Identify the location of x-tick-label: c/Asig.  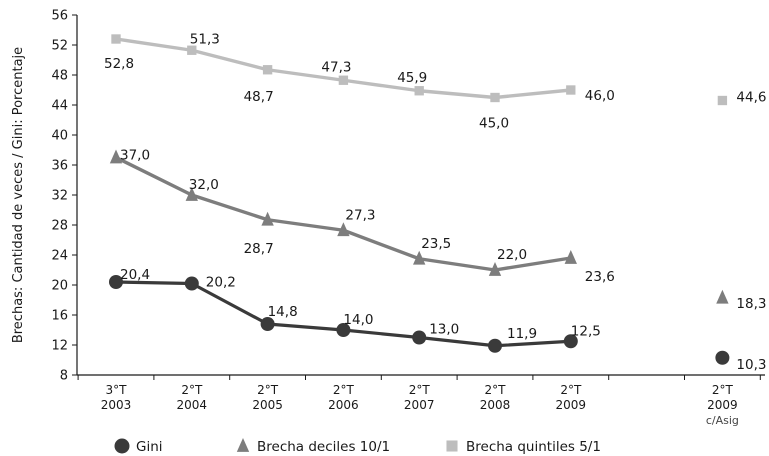
(722, 420).